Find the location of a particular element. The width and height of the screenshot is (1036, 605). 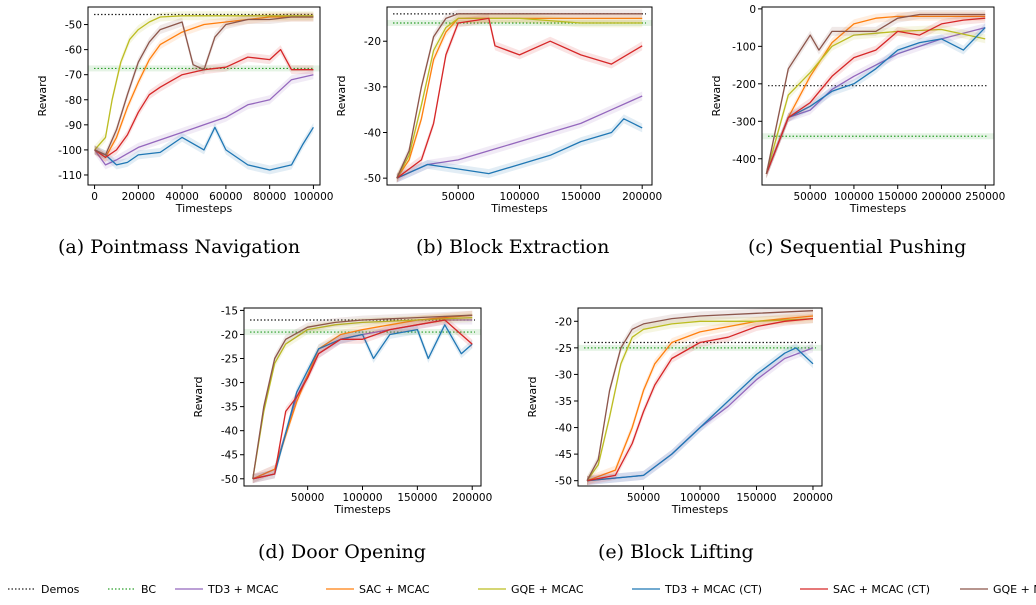

legend-label: GQE + MCAC (CT) is located at coordinates (1014, 589).